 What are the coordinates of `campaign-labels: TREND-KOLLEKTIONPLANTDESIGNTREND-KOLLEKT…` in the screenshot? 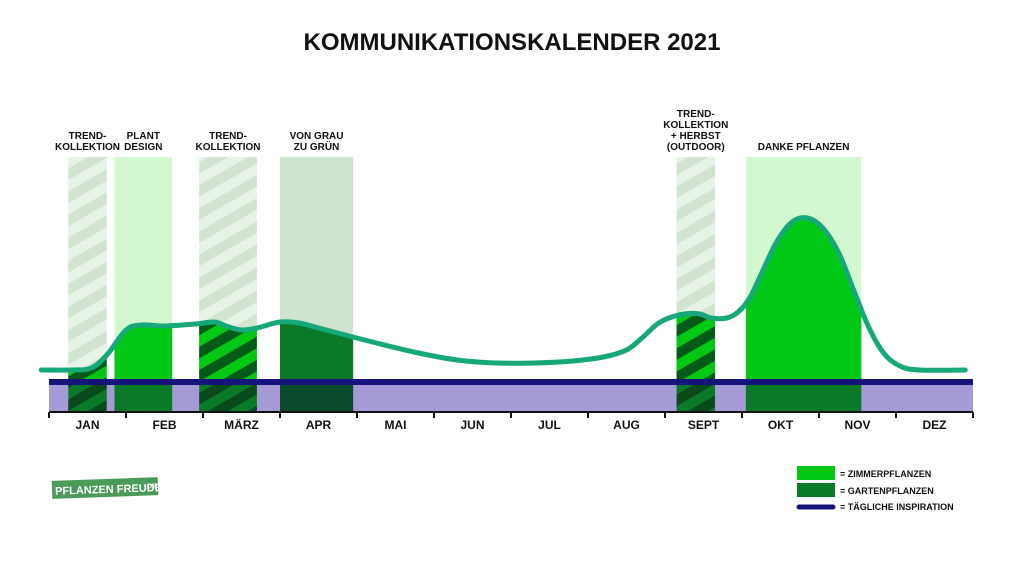 It's located at (452, 131).